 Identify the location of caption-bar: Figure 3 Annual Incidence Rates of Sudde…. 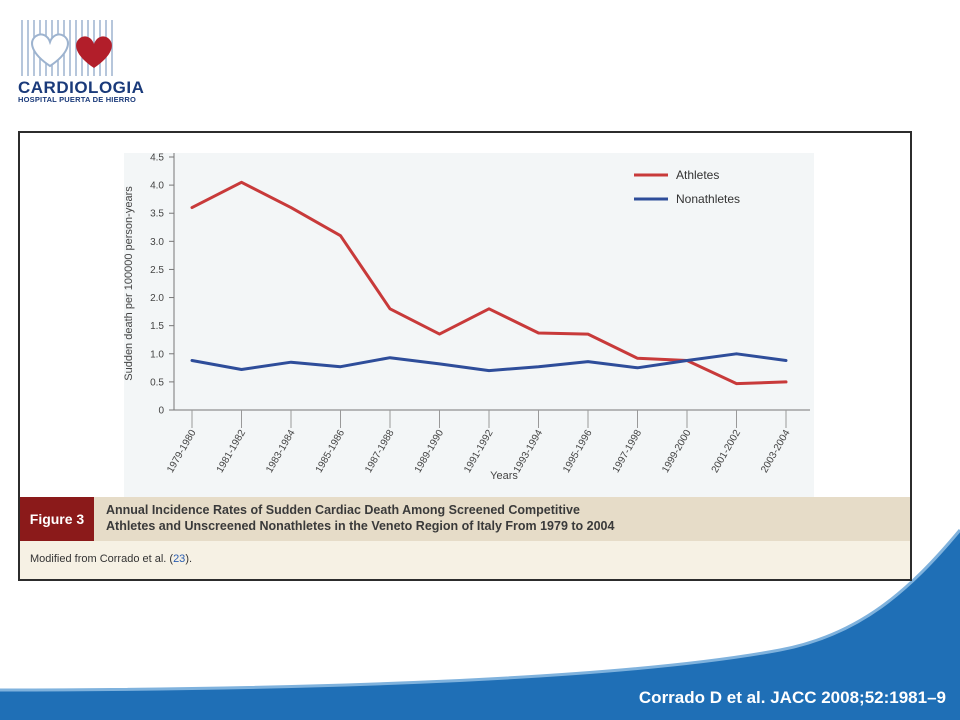
(465, 519).